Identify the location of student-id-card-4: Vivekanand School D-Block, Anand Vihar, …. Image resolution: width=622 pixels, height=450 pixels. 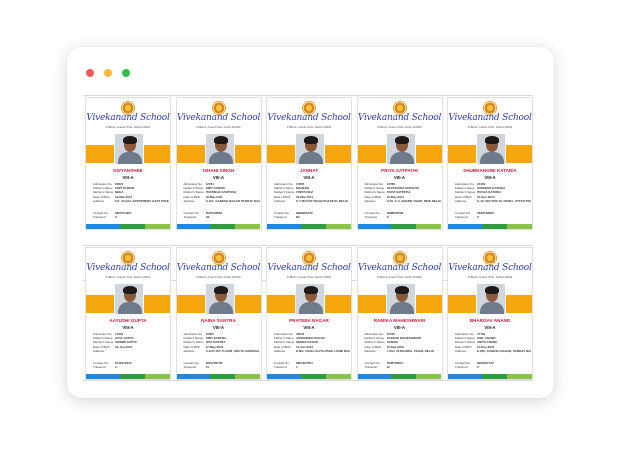
(399, 163).